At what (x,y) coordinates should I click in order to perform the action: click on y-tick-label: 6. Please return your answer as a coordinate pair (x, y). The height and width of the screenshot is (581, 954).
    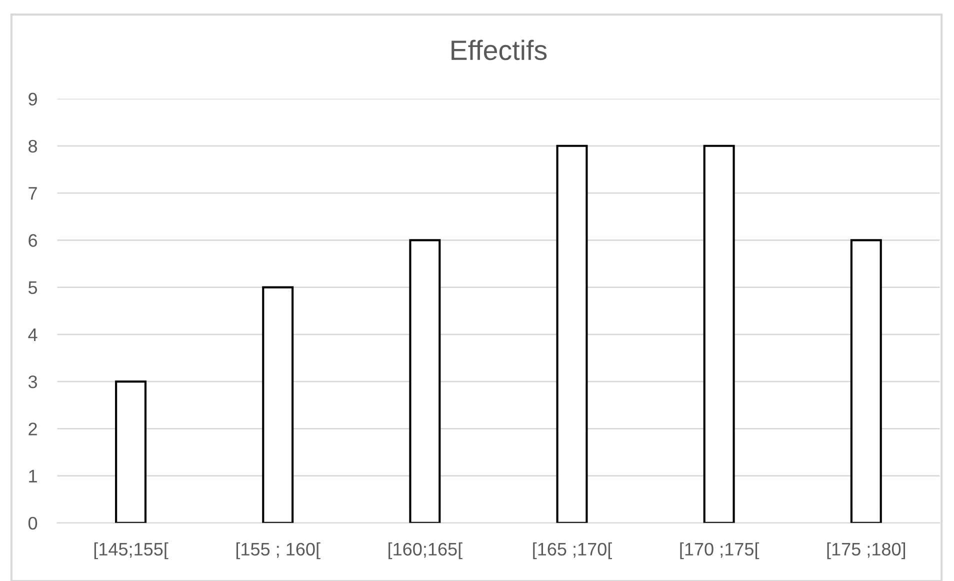
    Looking at the image, I should click on (33, 240).